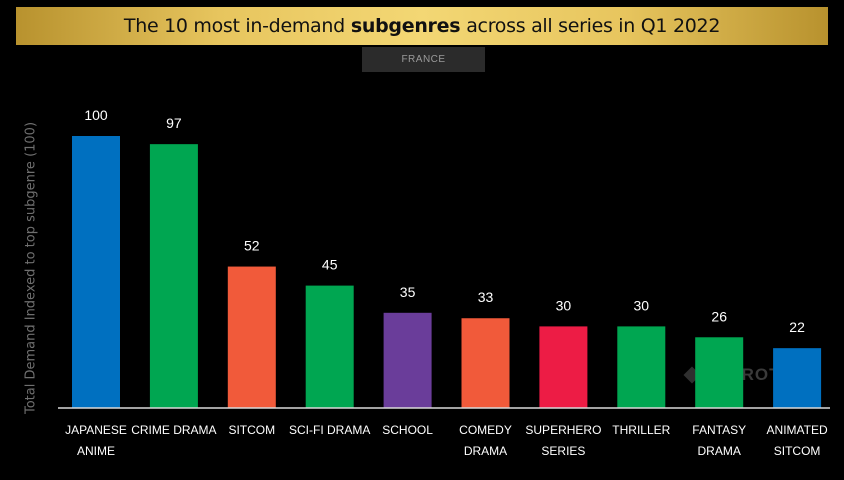 This screenshot has height=480, width=844. I want to click on category-label-3: SCI-FI DRAMA, so click(329, 430).